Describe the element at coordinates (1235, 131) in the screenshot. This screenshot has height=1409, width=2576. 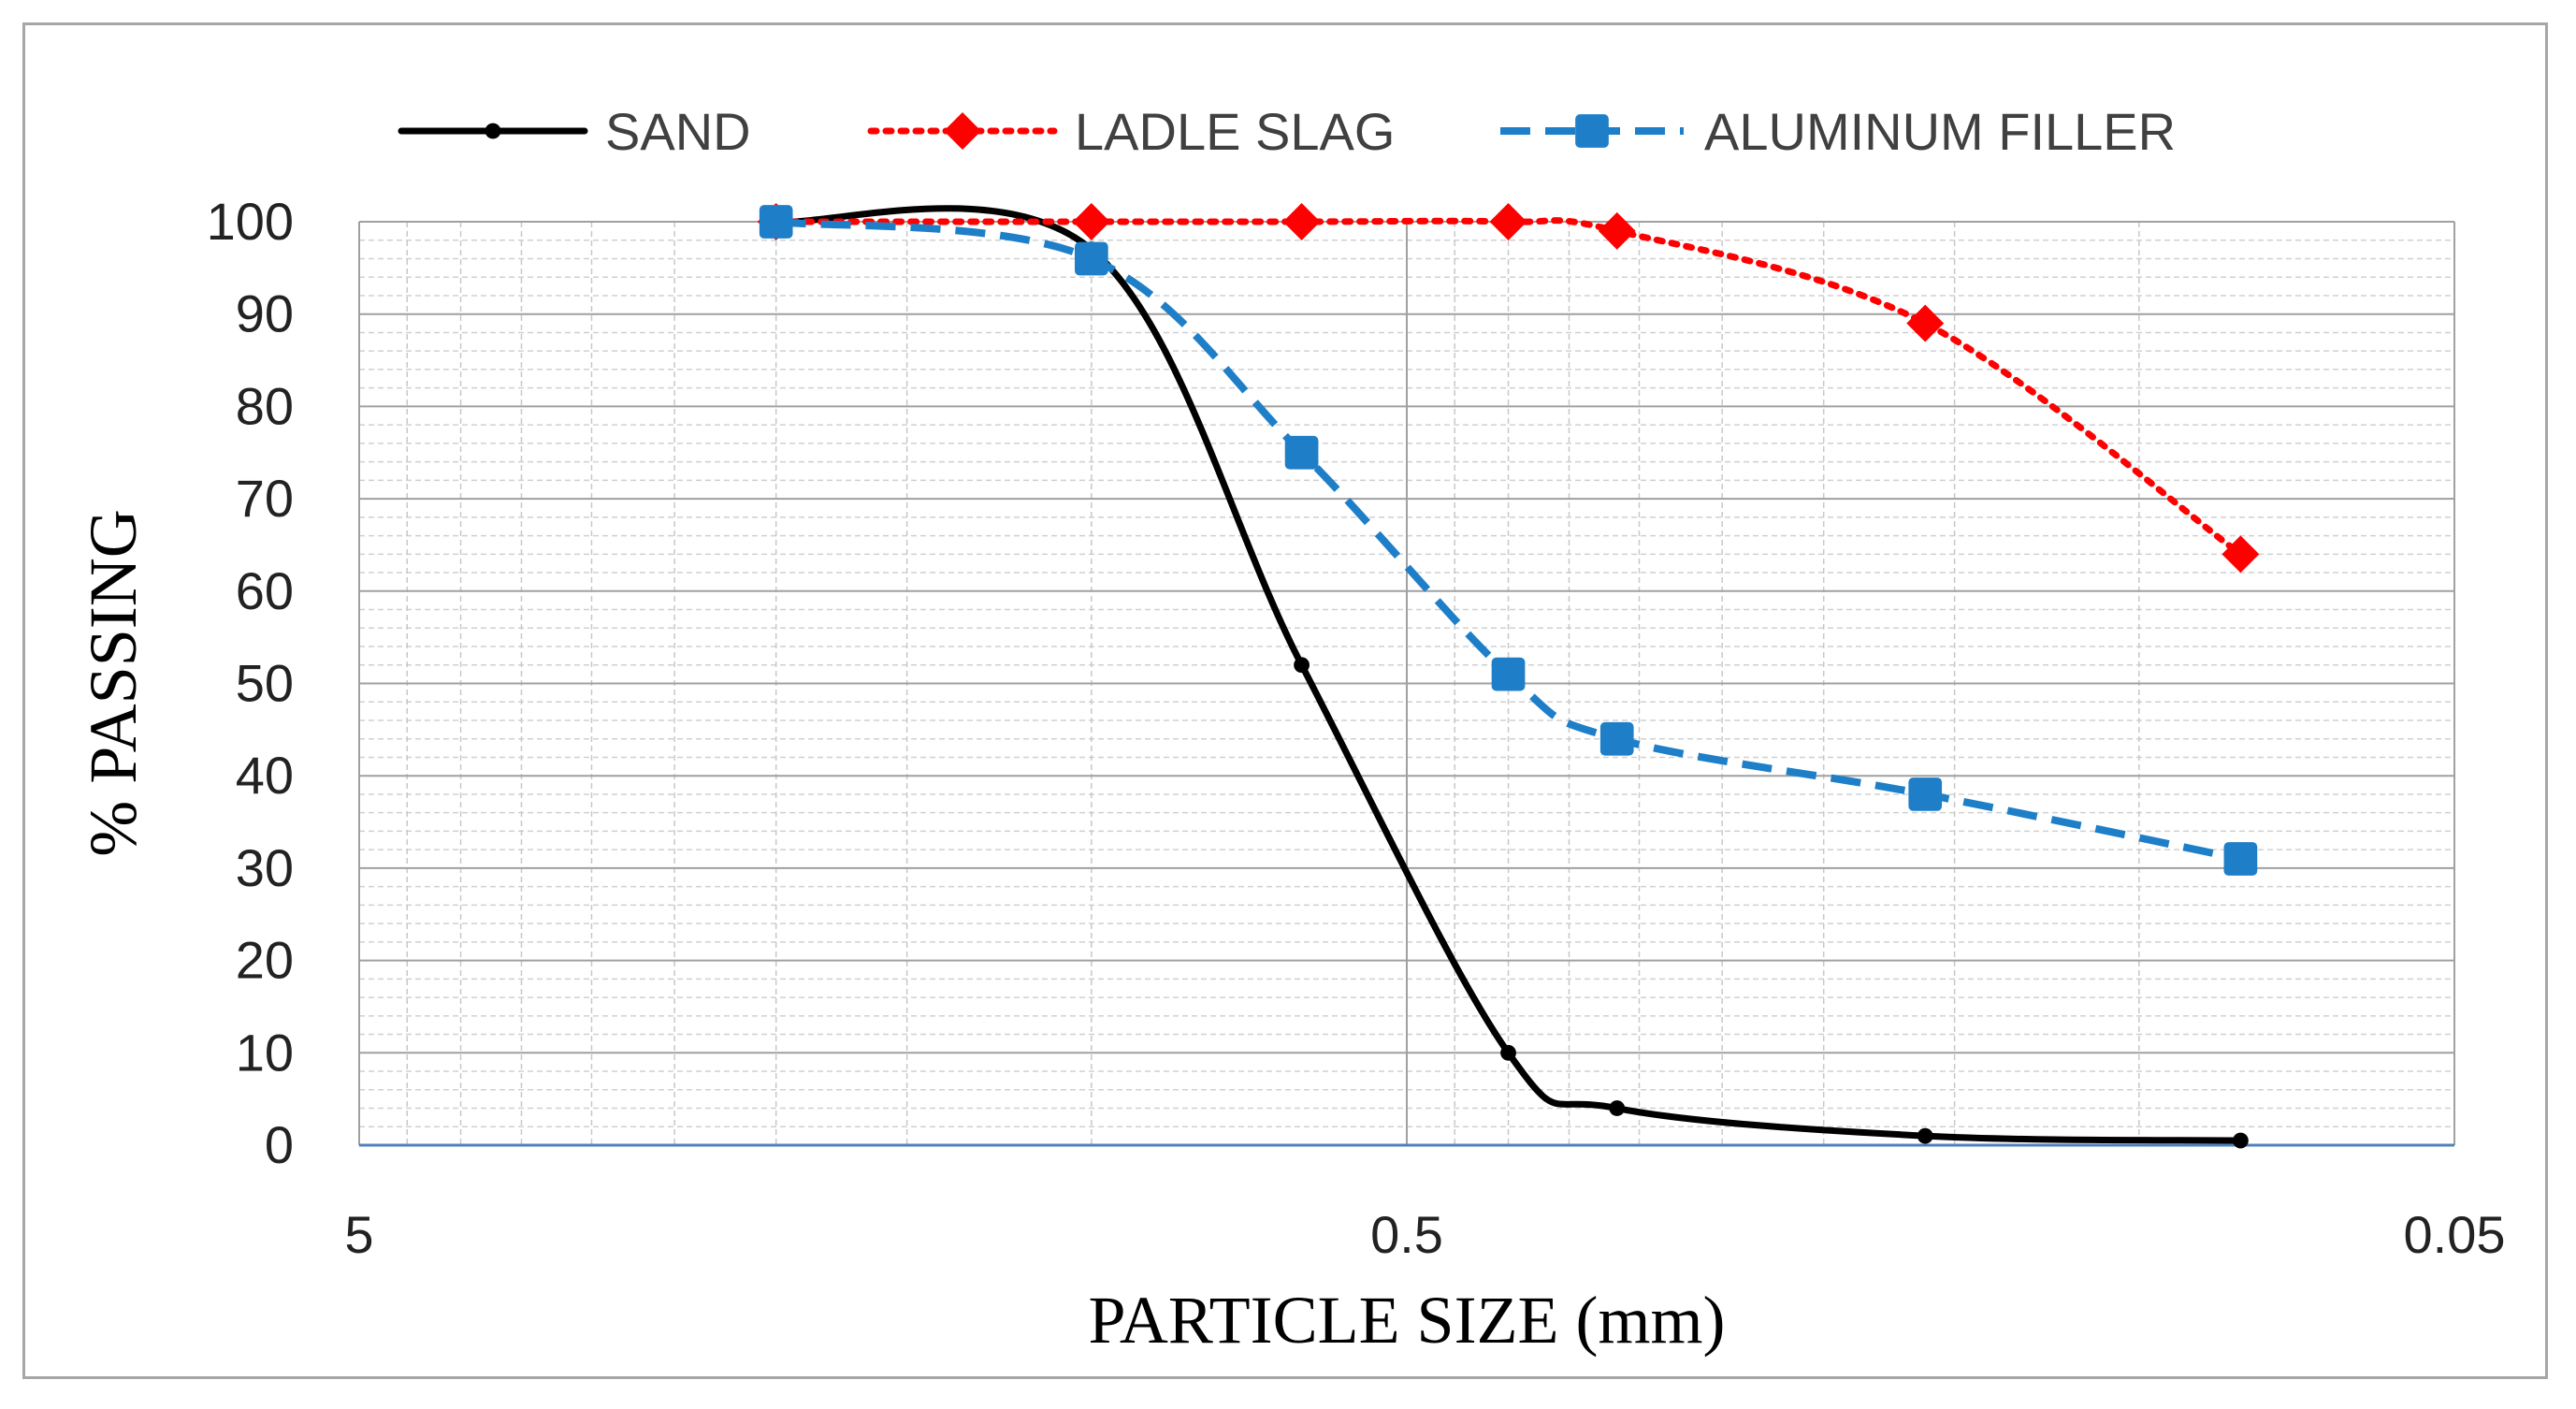
I see `legend-label: LADLE SLAG` at that location.